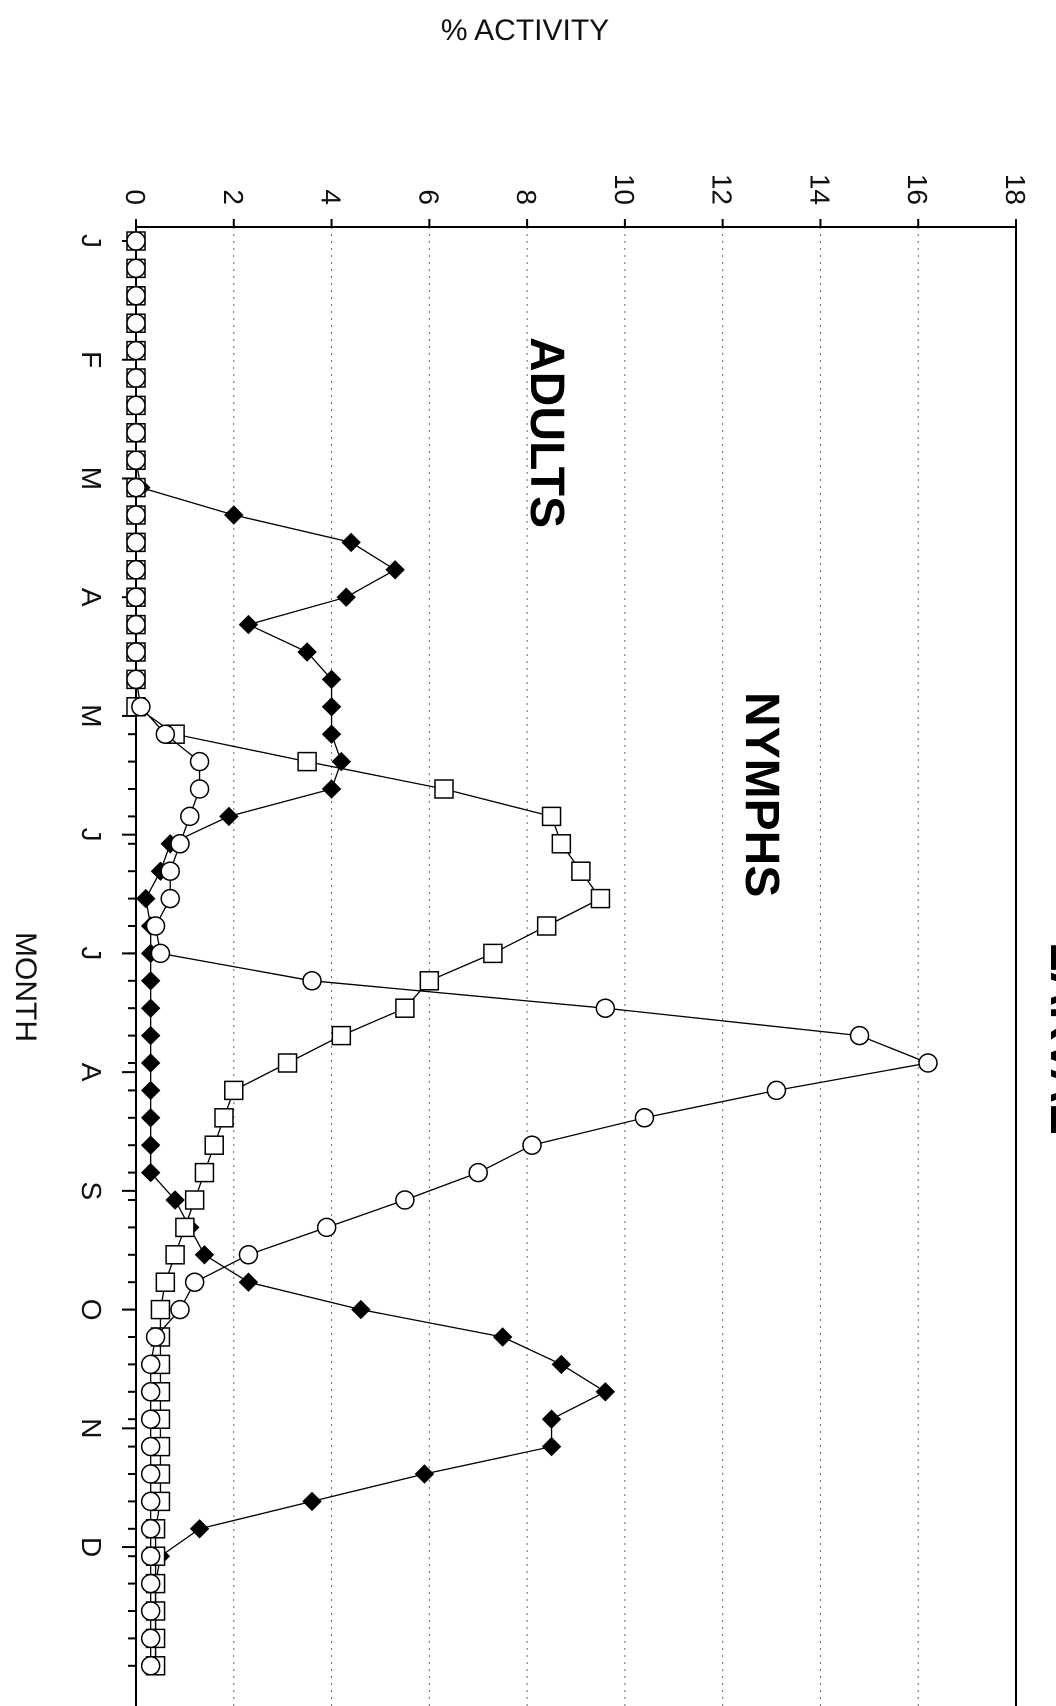 The image size is (1056, 1706). What do you see at coordinates (91, 953) in the screenshot?
I see `x-month-label-6: J` at bounding box center [91, 953].